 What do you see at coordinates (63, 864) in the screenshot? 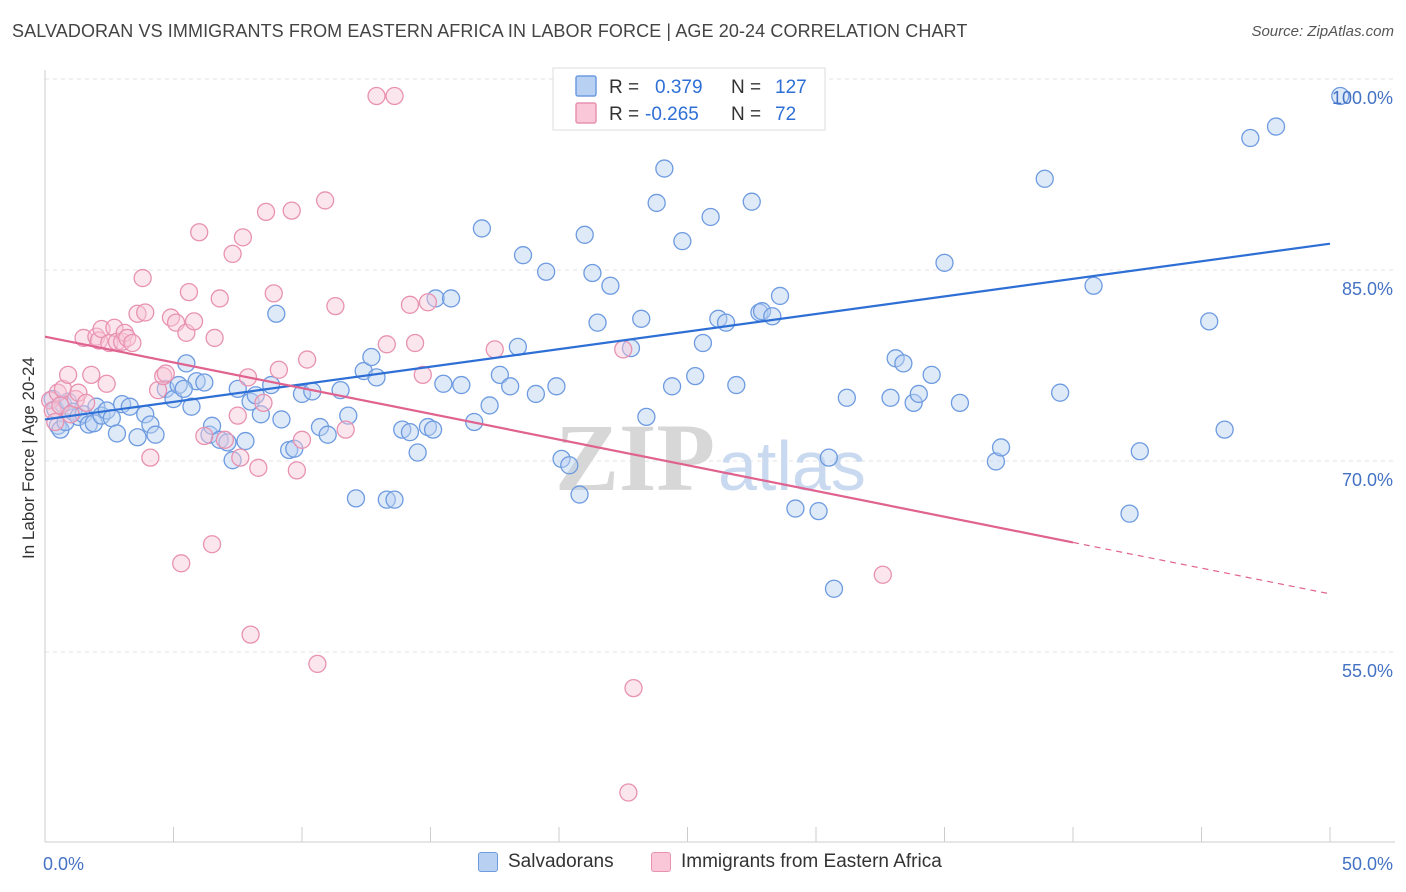
I see `x-tick-label: 0.0%` at bounding box center [63, 864].